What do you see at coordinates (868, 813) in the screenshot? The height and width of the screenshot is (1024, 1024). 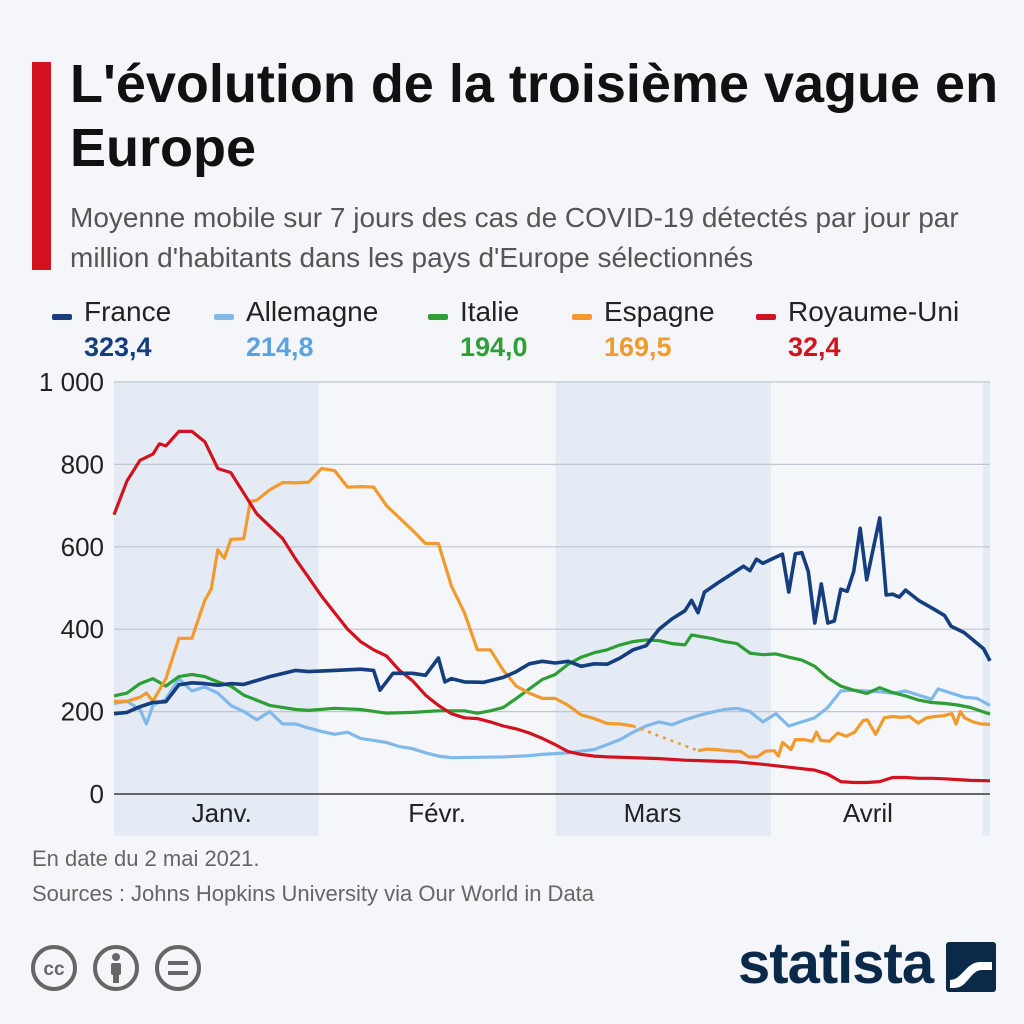 I see `x-month-label: Avril` at bounding box center [868, 813].